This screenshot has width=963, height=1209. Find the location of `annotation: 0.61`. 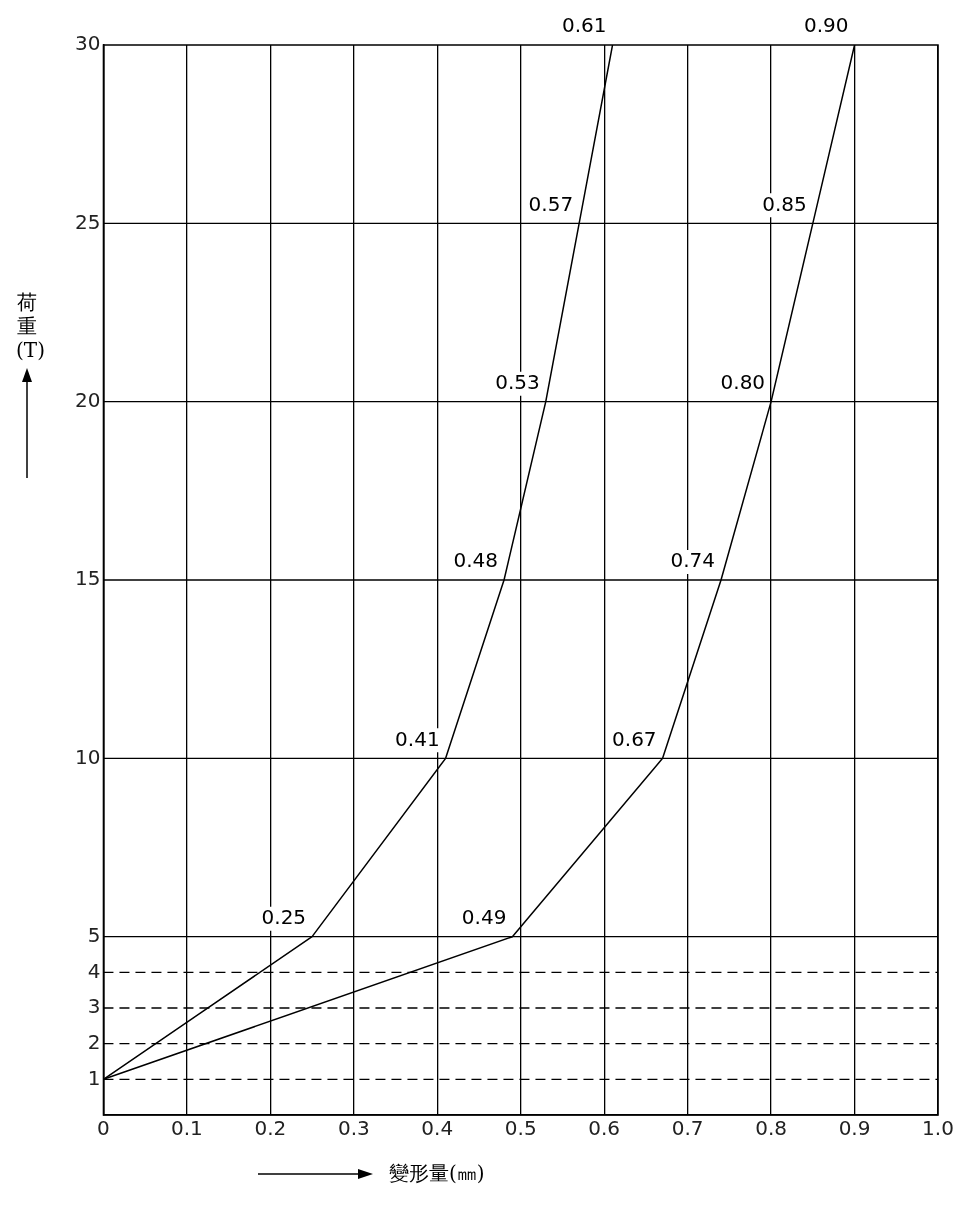

annotation: 0.61 is located at coordinates (584, 25).